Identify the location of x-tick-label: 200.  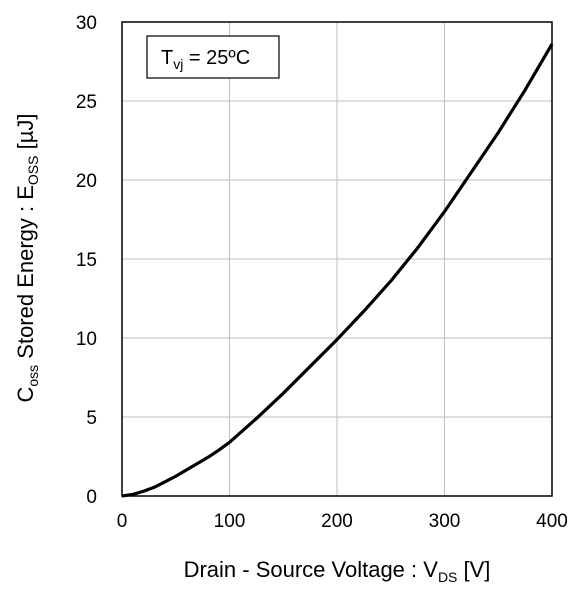
(337, 521).